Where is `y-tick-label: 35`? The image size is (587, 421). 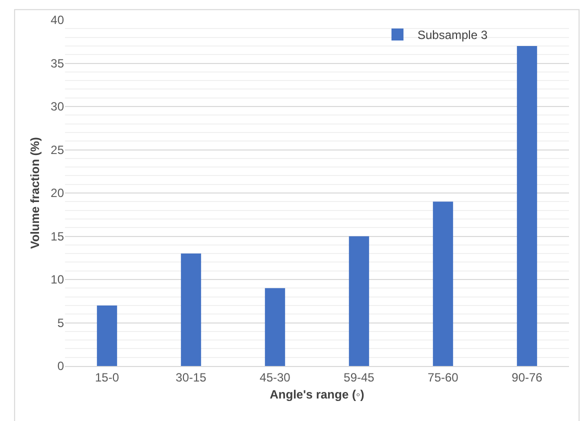
y-tick-label: 35 is located at coordinates (57, 63).